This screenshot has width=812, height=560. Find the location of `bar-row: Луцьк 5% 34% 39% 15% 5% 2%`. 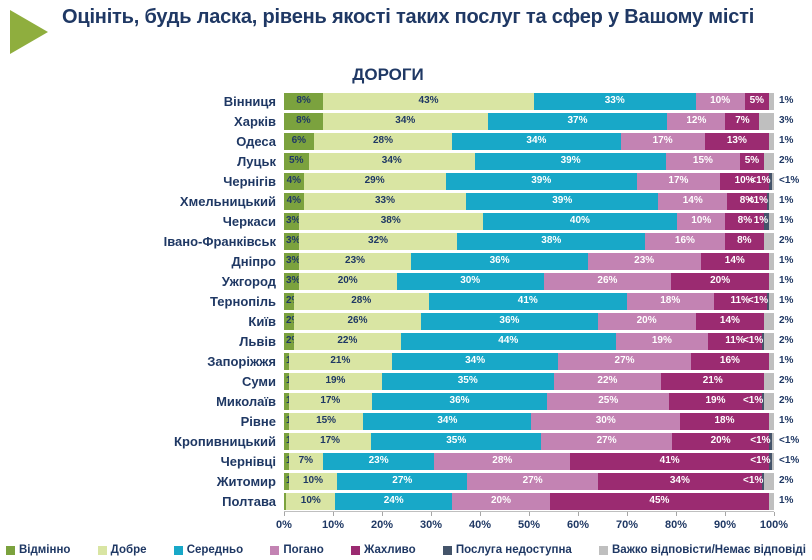

bar-row: Луцьк 5% 34% 39% 15% 5% 2% is located at coordinates (406, 161).